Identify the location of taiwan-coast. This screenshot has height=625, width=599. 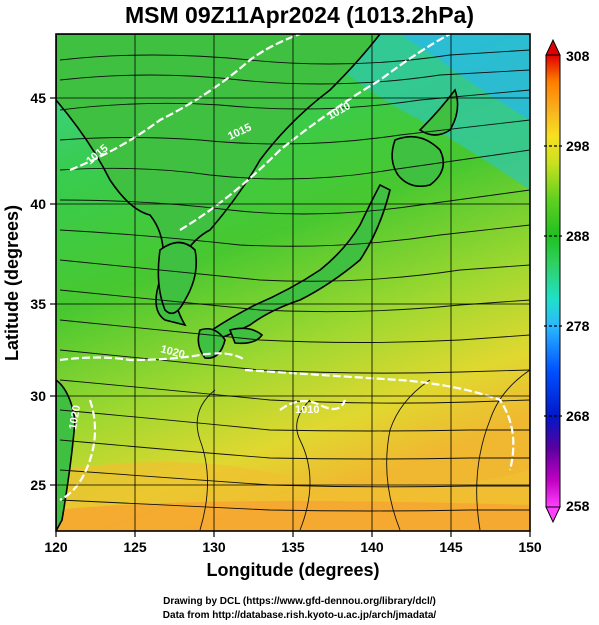
(66, 455).